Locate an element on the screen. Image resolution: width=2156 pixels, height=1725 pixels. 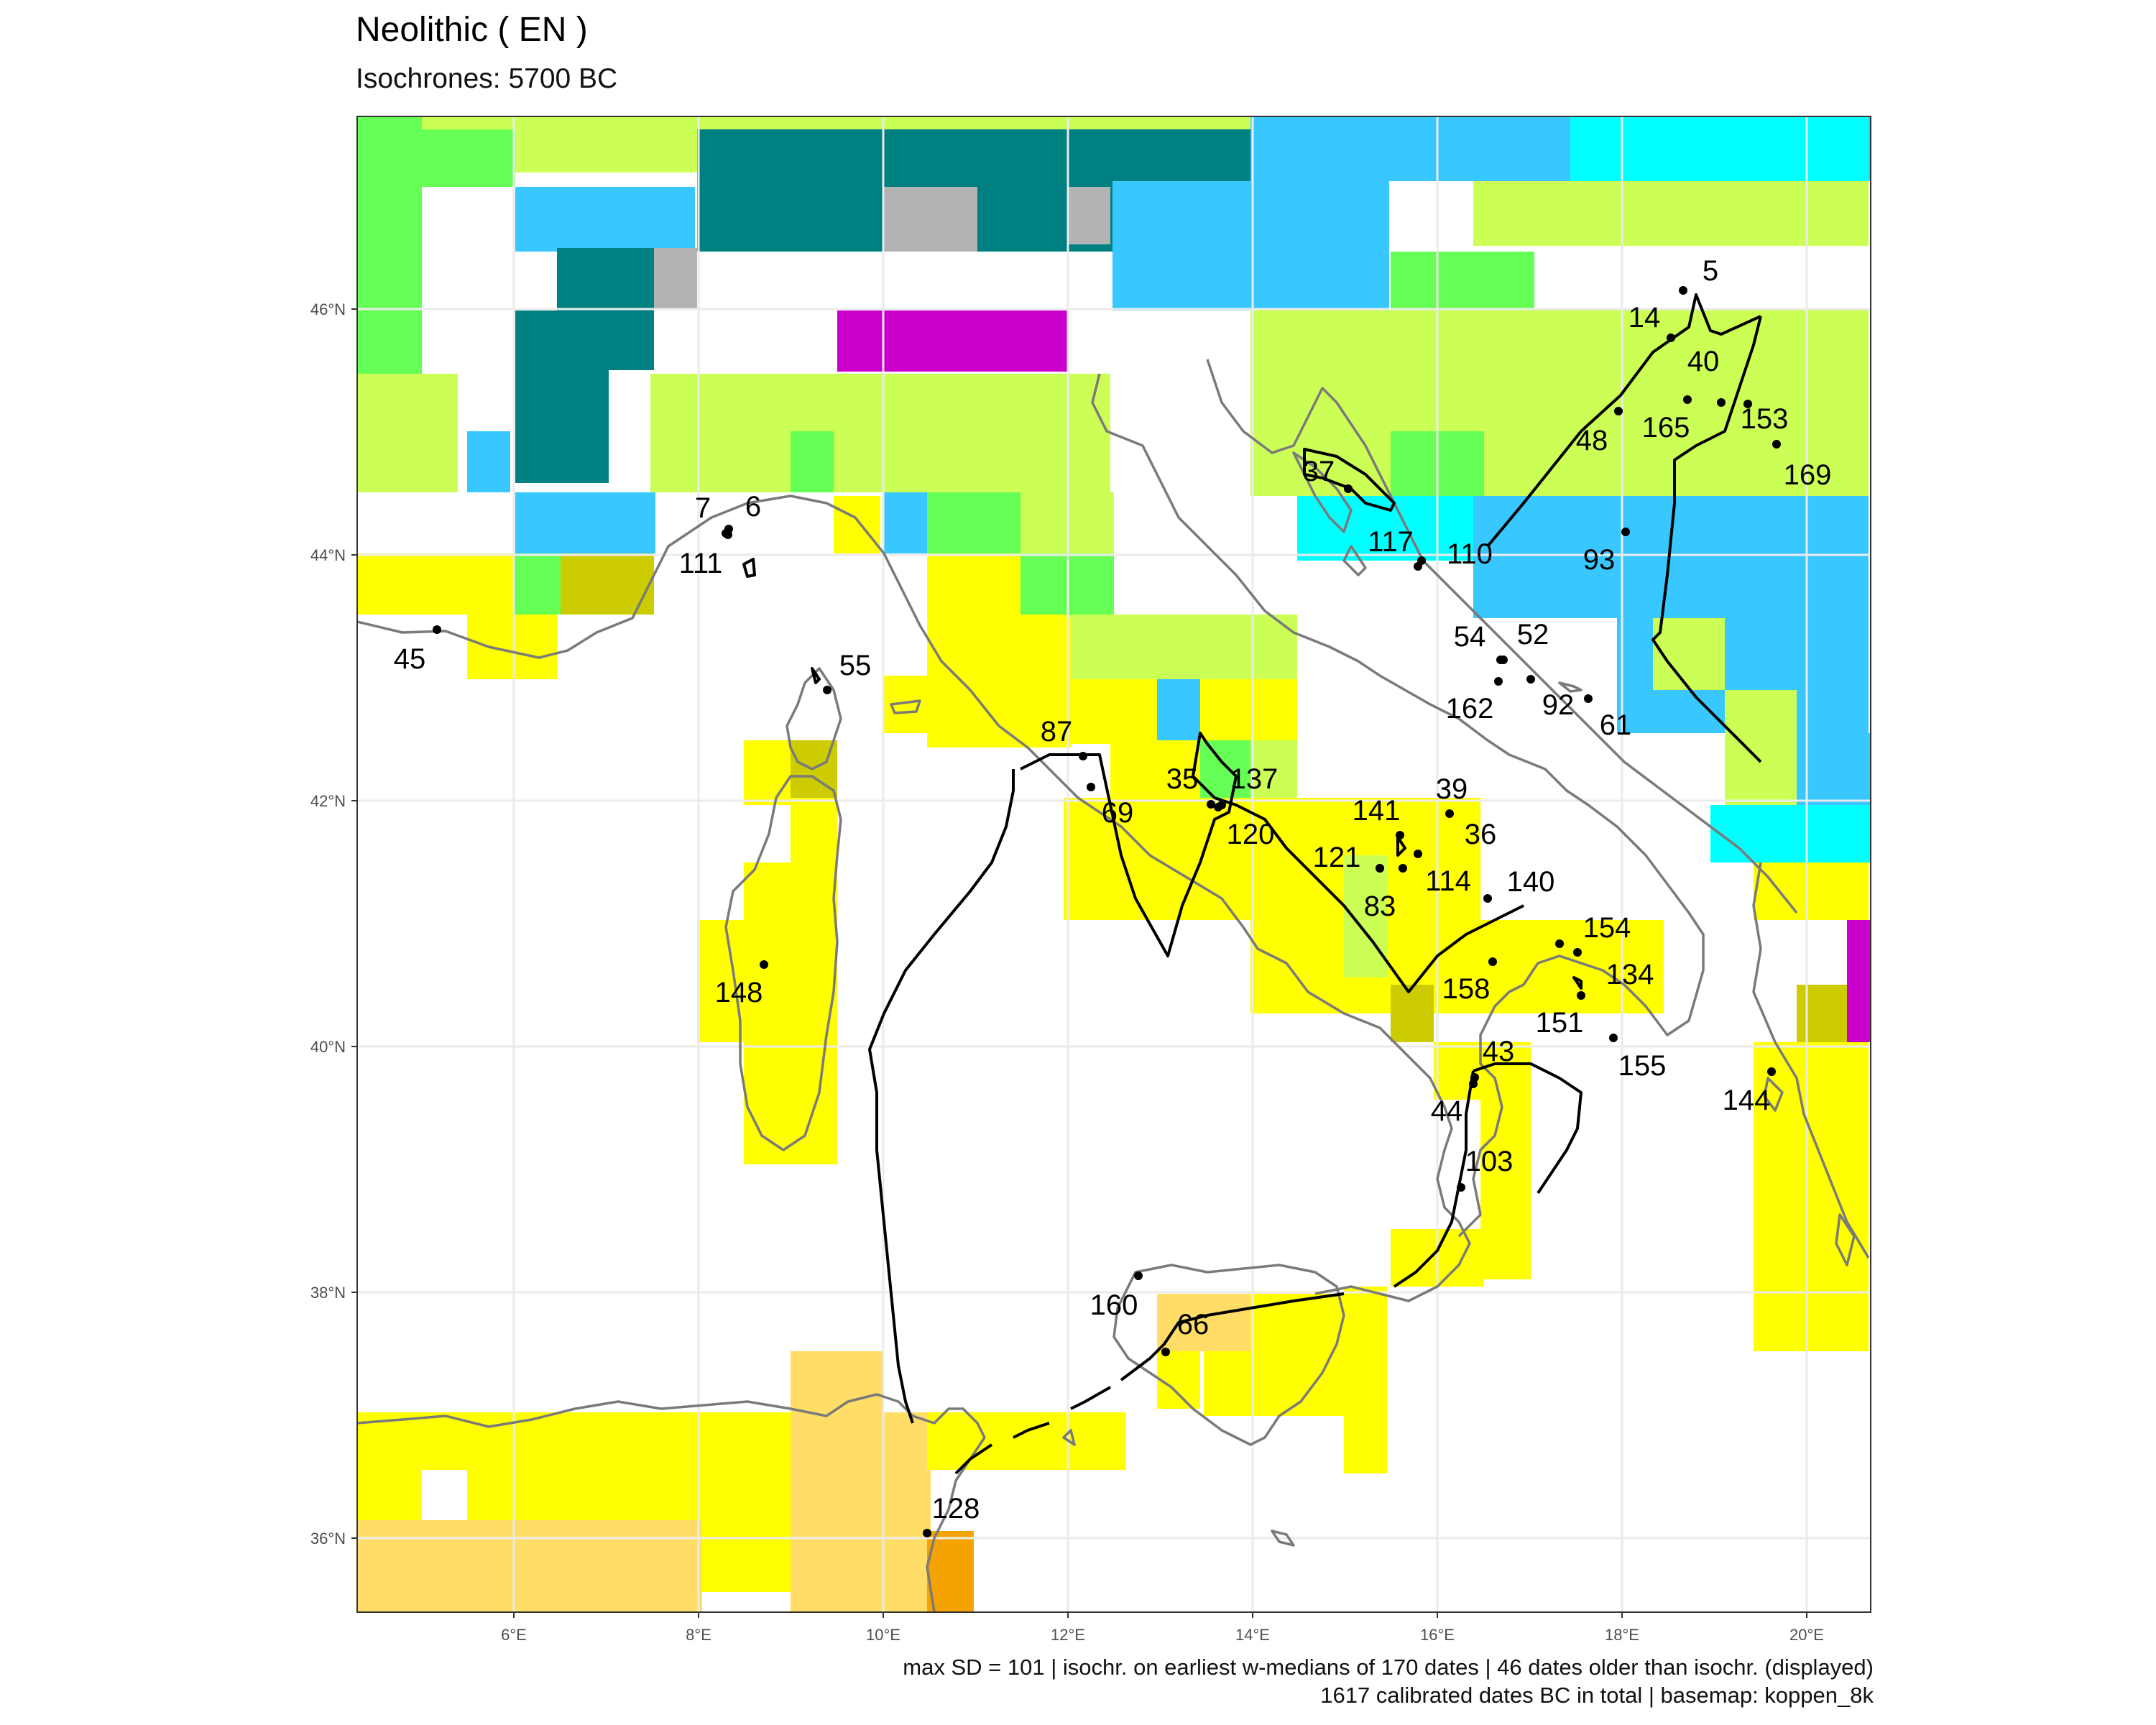
map-title: Neolithic ( EN ) is located at coordinates (472, 30).